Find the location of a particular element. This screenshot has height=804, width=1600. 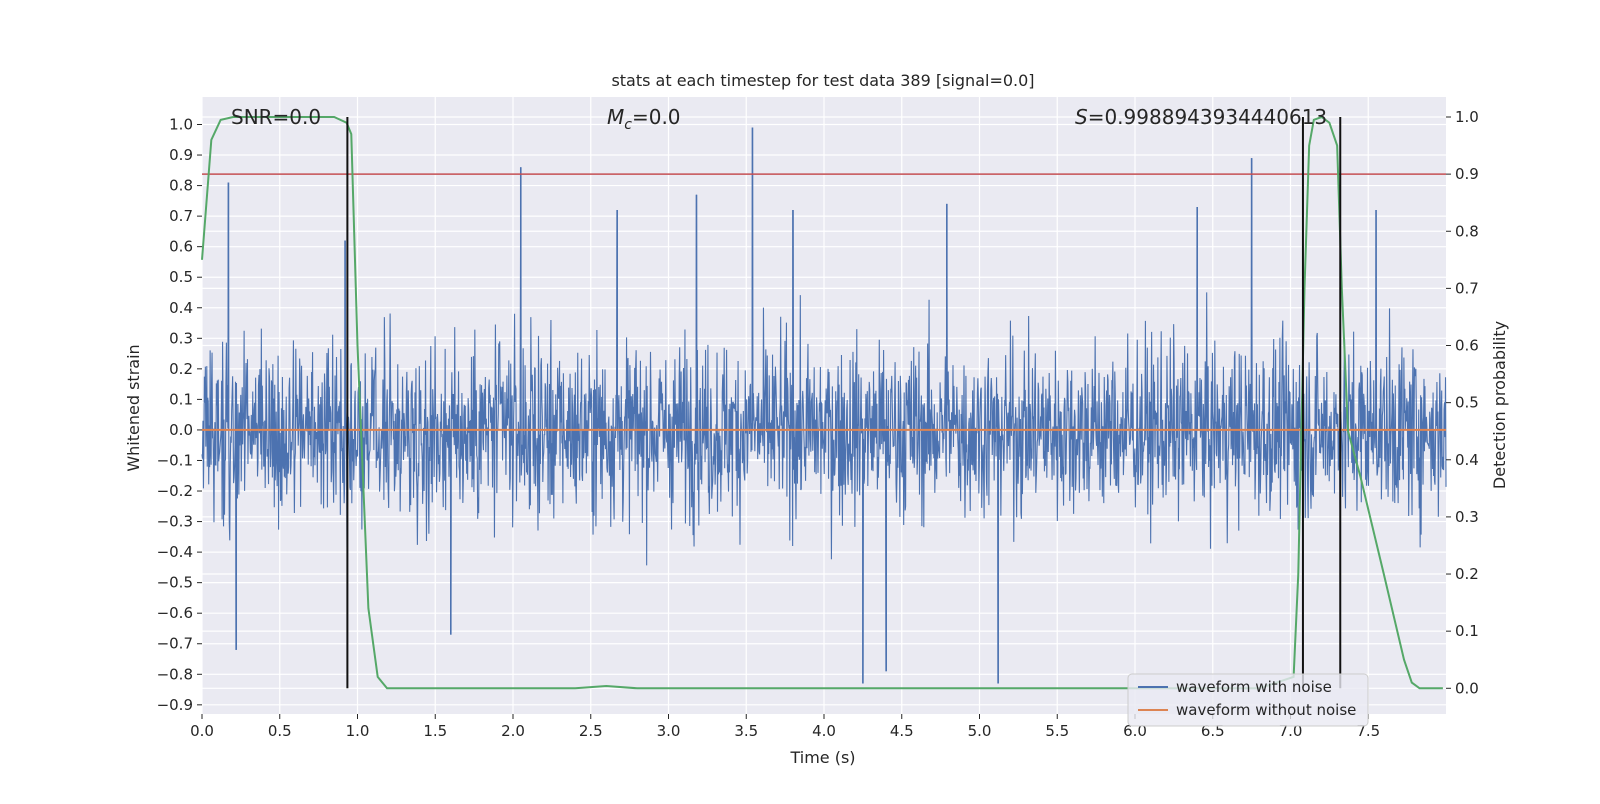

x-tick-label: 4.0 is located at coordinates (824, 731).